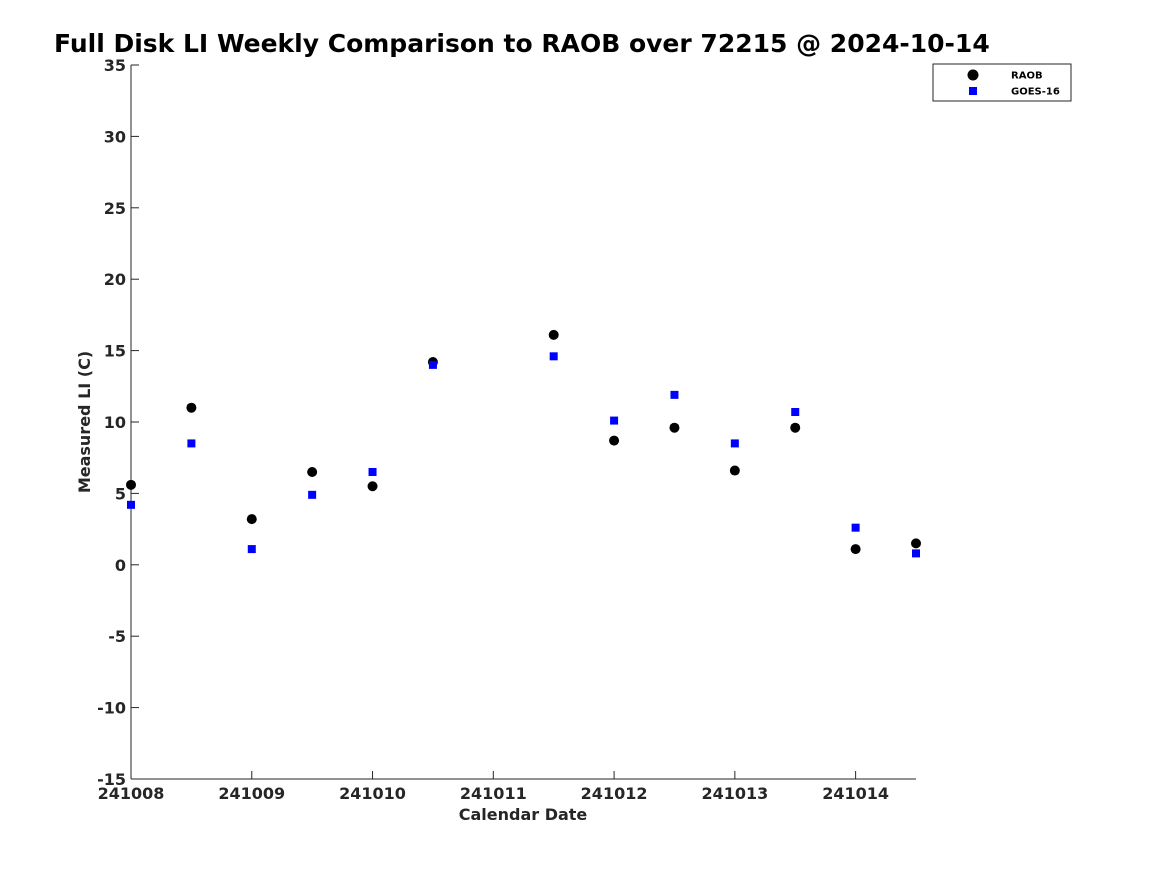 This screenshot has height=875, width=1167. Describe the element at coordinates (115, 65) in the screenshot. I see `y-tick-label: 35` at that location.